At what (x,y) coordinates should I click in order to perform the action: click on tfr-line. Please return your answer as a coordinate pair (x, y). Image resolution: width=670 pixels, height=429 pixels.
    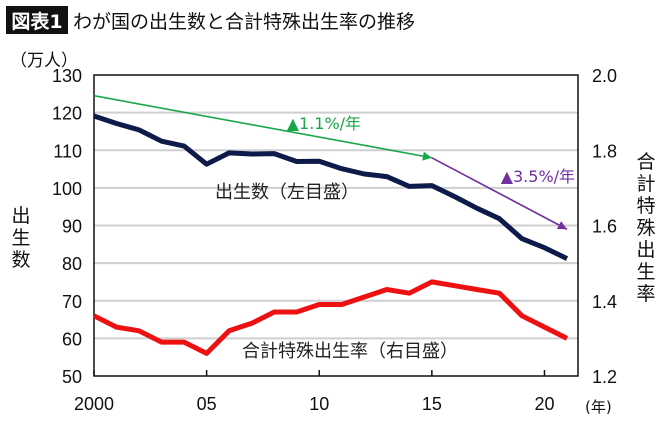
    Looking at the image, I should click on (330, 317).